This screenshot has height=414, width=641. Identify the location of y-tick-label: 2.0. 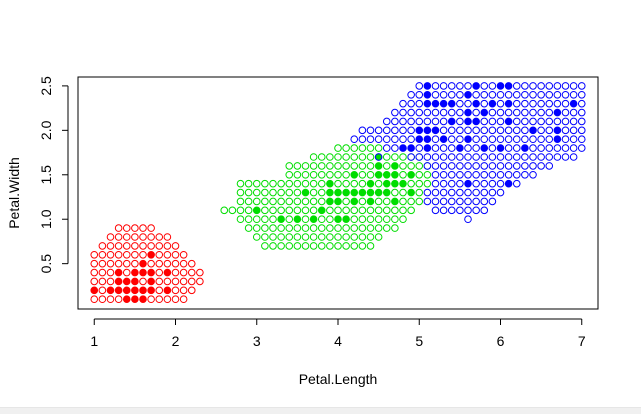
(46, 130).